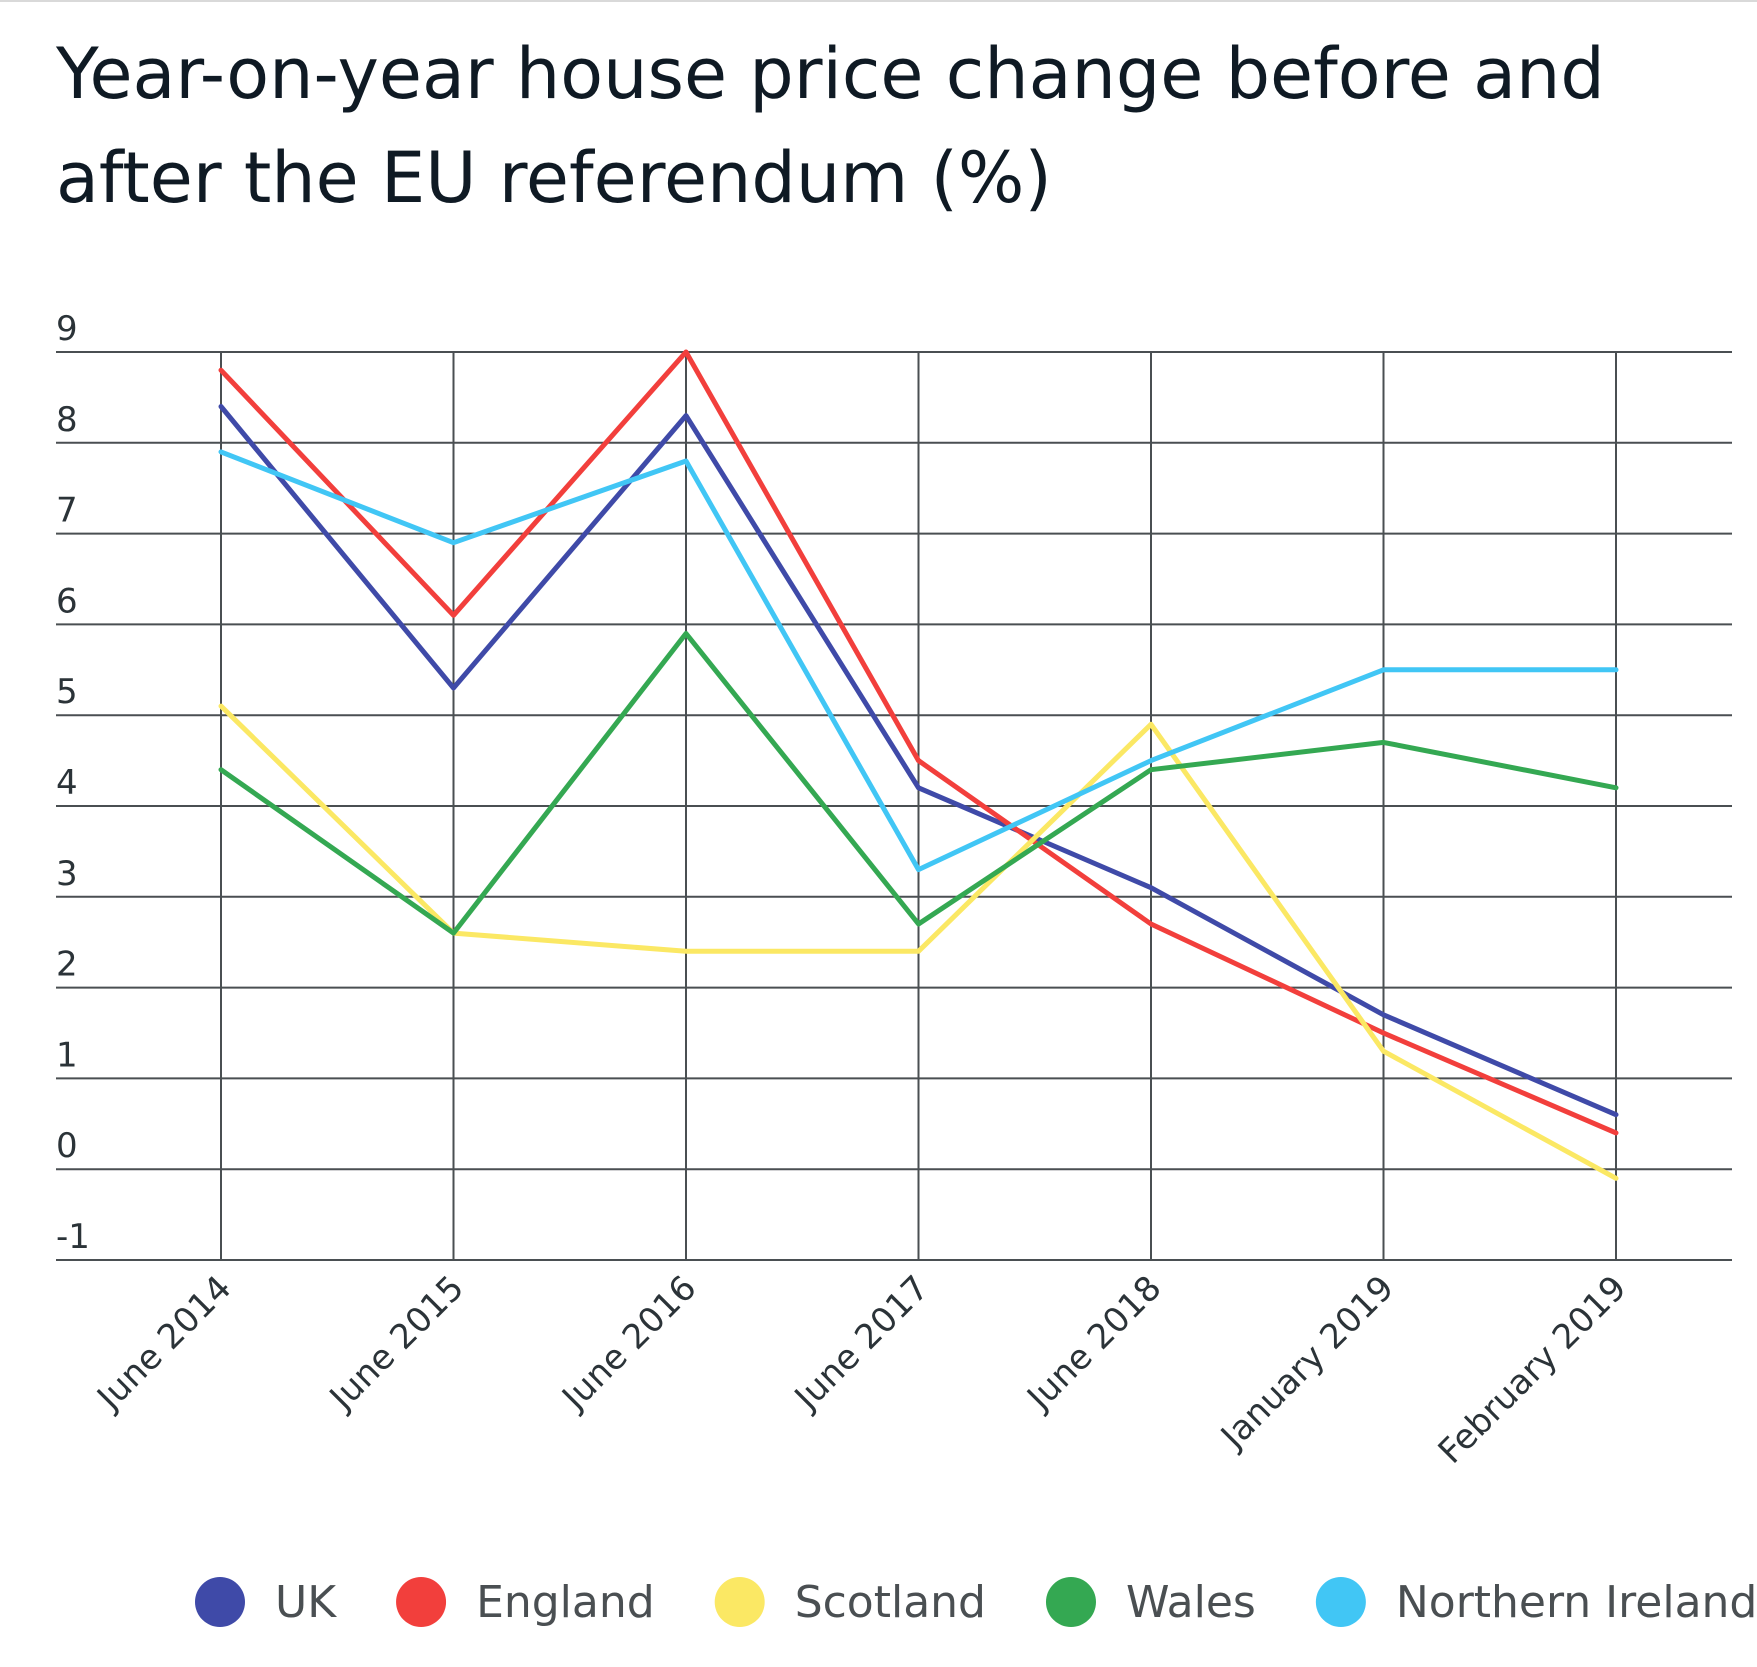 The width and height of the screenshot is (1757, 1667). I want to click on y-tick-label: 1, so click(67, 1055).